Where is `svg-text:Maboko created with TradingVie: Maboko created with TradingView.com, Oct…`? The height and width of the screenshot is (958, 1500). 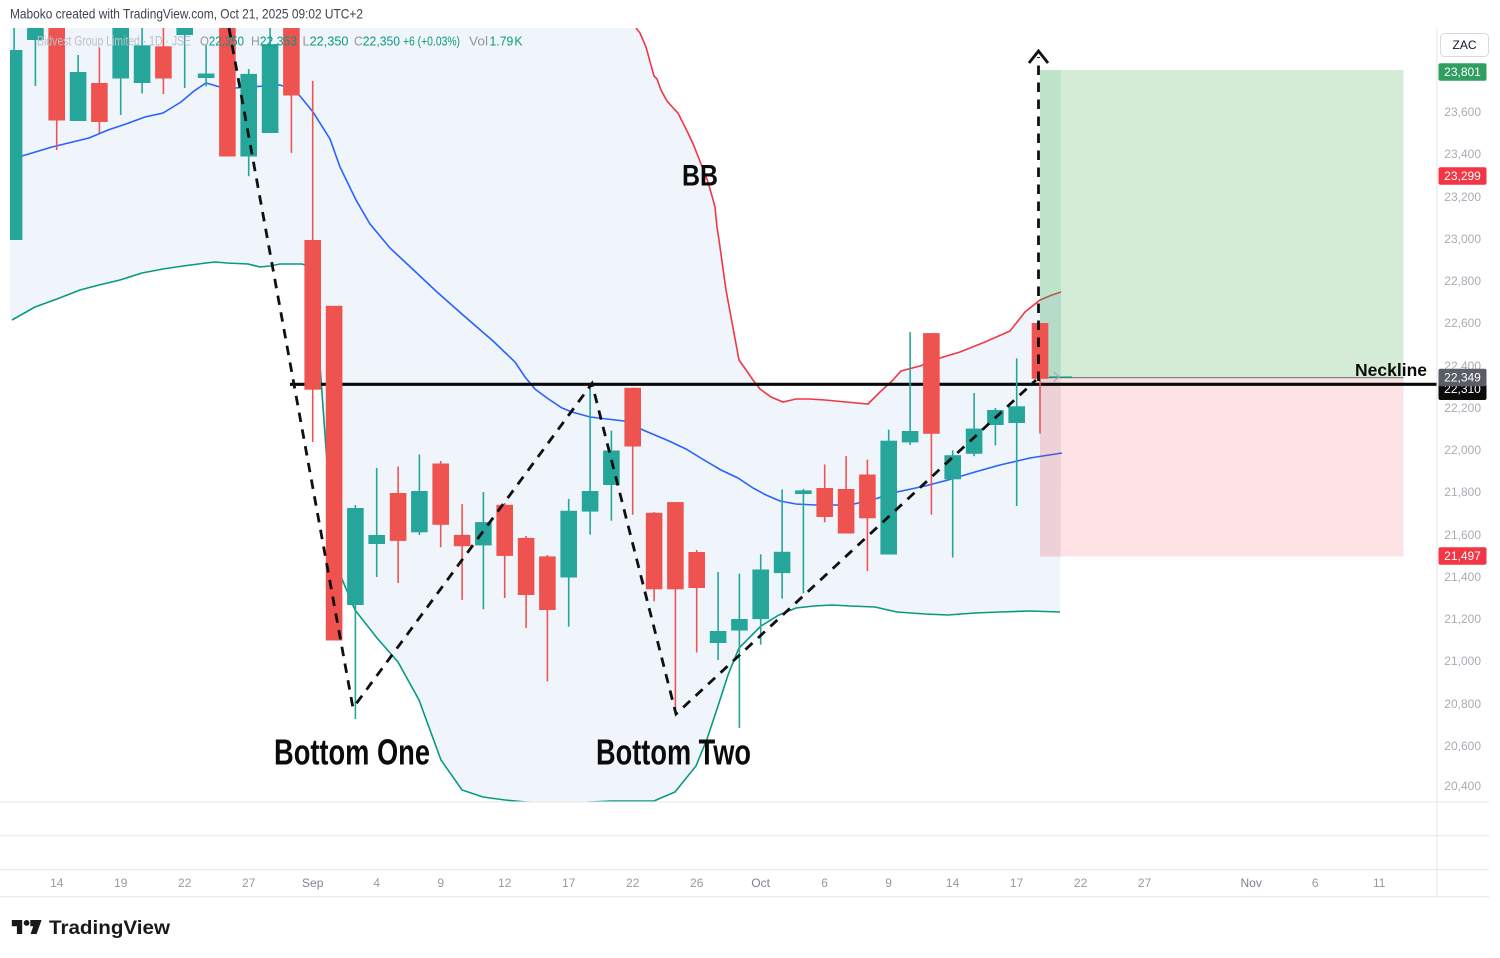 svg-text:Maboko created with TradingVie: Maboko created with TradingView.com, Oct… is located at coordinates (186, 14).